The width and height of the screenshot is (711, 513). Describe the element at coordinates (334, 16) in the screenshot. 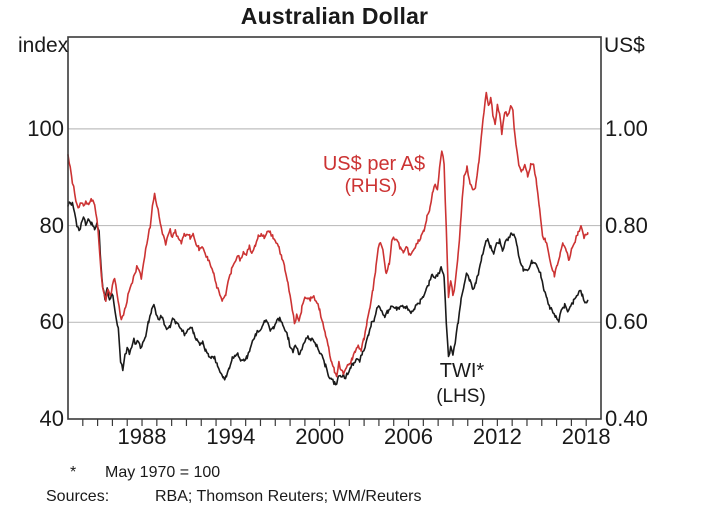

I see `chart-title: Australian Dollar` at that location.